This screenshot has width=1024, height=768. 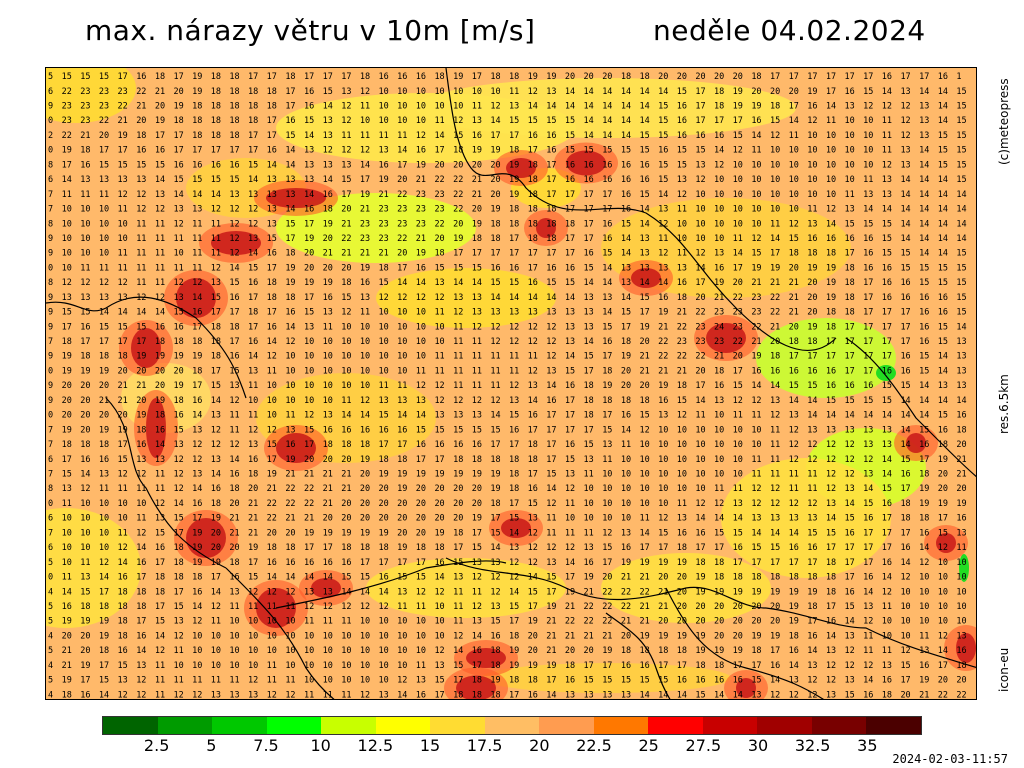 I want to click on grid-value: 8, so click(x=50, y=489).